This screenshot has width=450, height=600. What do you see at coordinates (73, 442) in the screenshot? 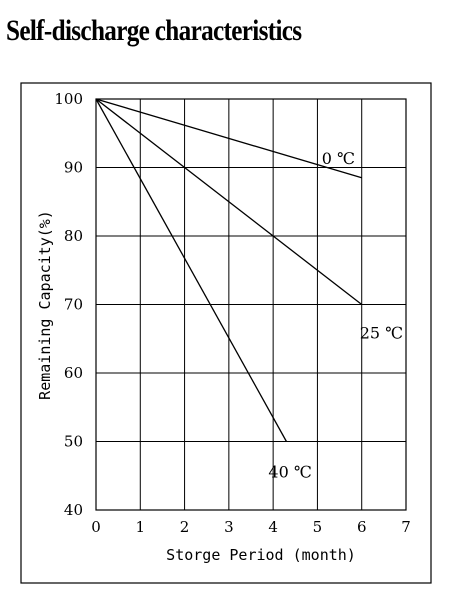
I see `y-tick-label: 50` at bounding box center [73, 442].